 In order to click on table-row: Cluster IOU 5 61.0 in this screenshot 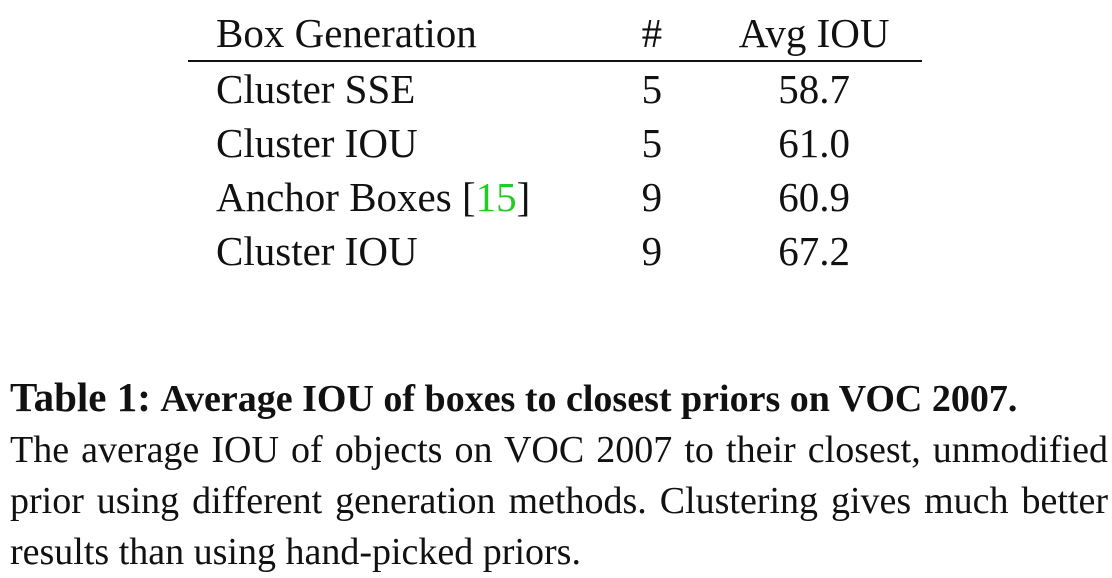, I will do `click(555, 143)`.